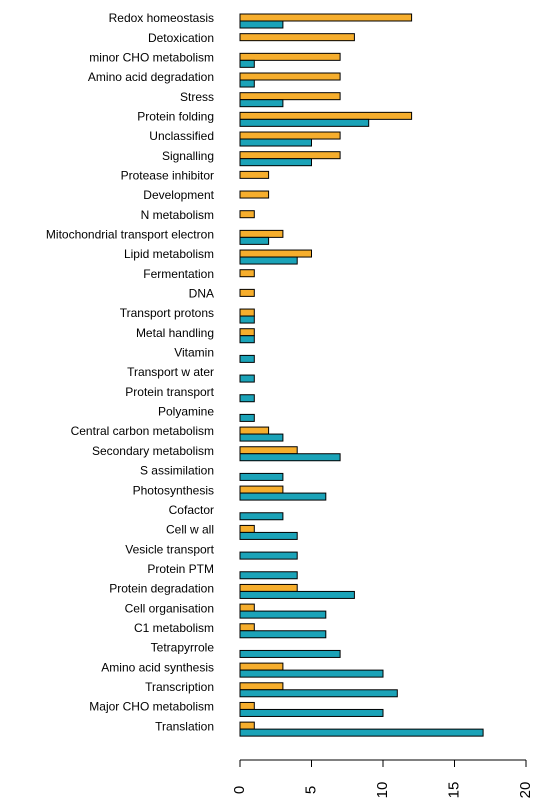 The width and height of the screenshot is (537, 807). What do you see at coordinates (453, 790) in the screenshot?
I see `x-tick-label: 15` at bounding box center [453, 790].